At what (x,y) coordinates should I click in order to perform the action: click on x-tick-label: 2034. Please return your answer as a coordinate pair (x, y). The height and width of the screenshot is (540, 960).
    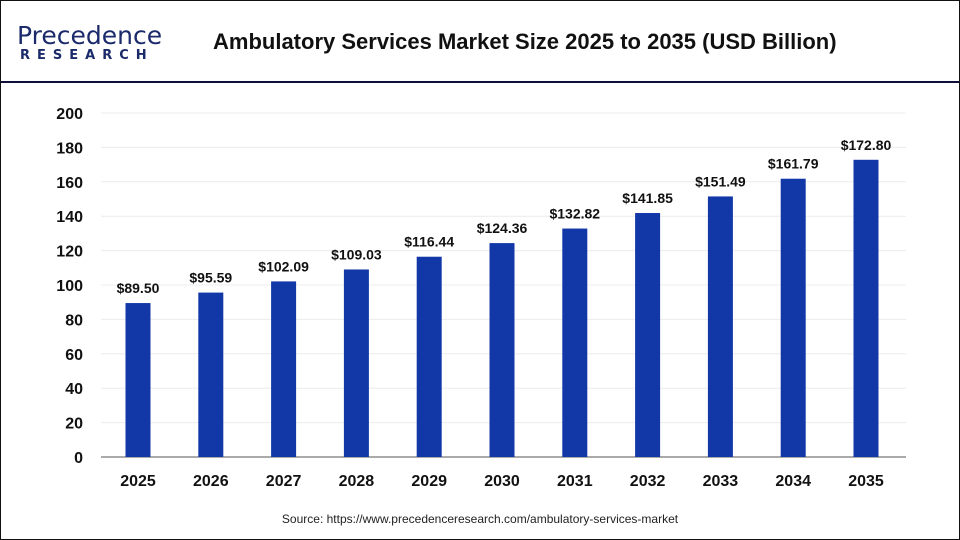
    Looking at the image, I should click on (793, 481).